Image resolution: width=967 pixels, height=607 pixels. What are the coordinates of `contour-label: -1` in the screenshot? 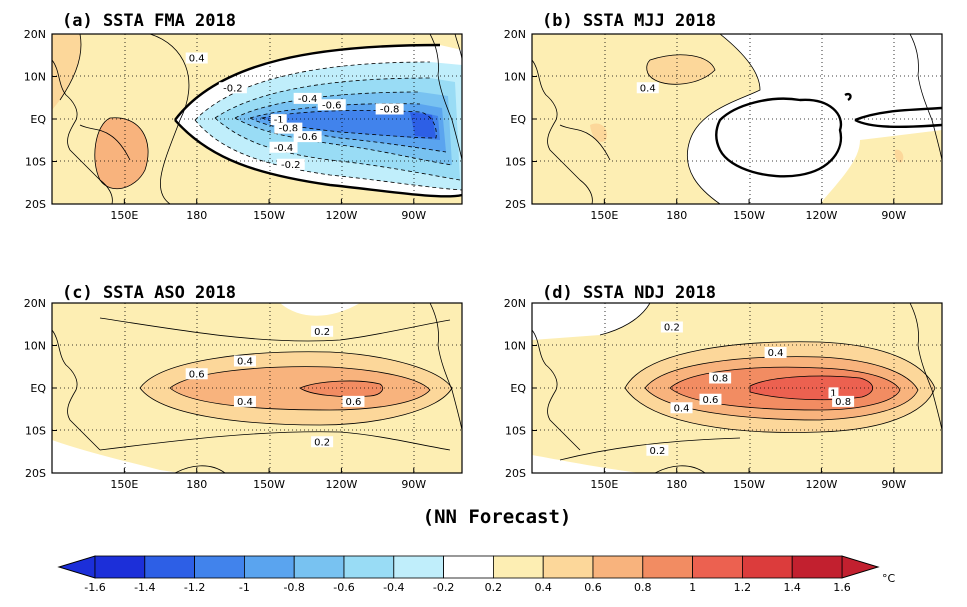 It's located at (279, 120).